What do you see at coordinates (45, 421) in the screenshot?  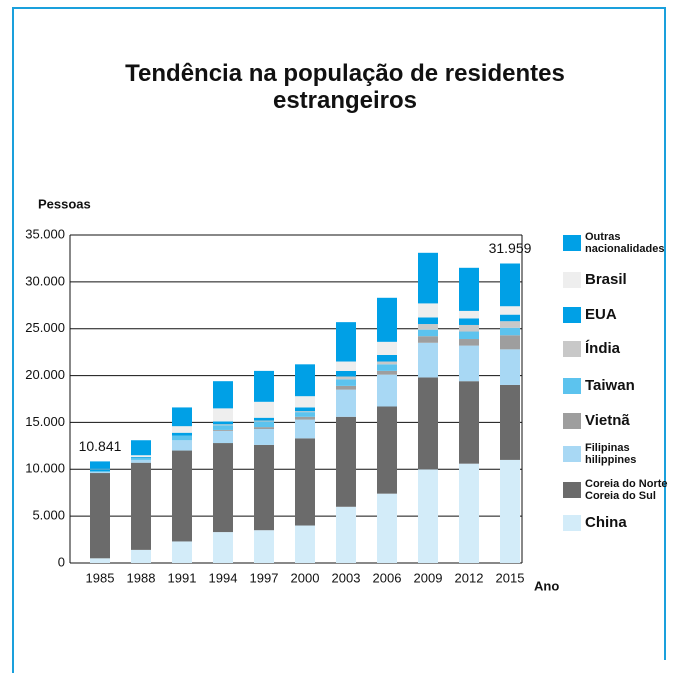 I see `y-tick-label: 15.000` at bounding box center [45, 421].